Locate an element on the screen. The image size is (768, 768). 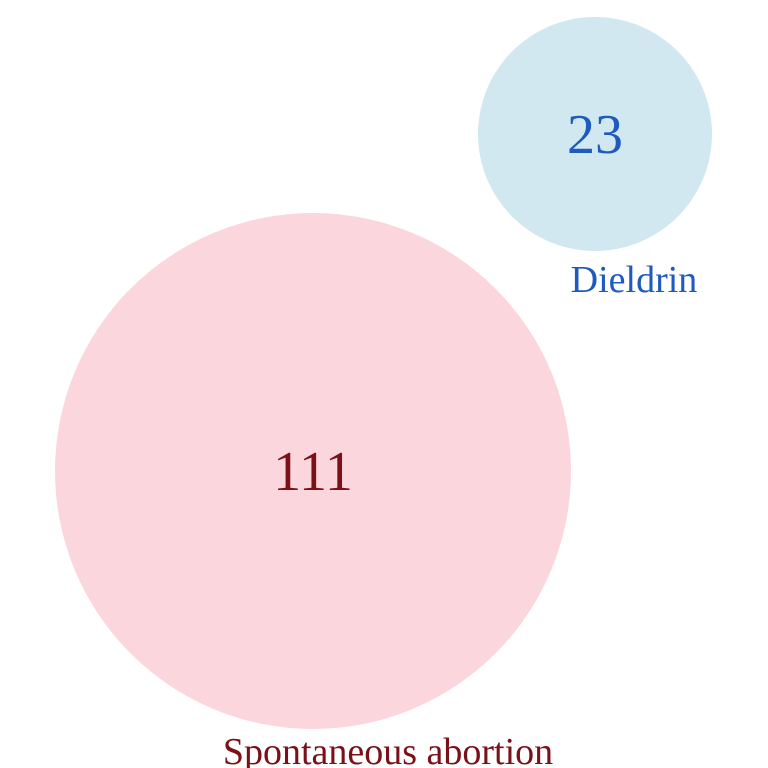
dieldrin-count: 23 is located at coordinates (595, 135).